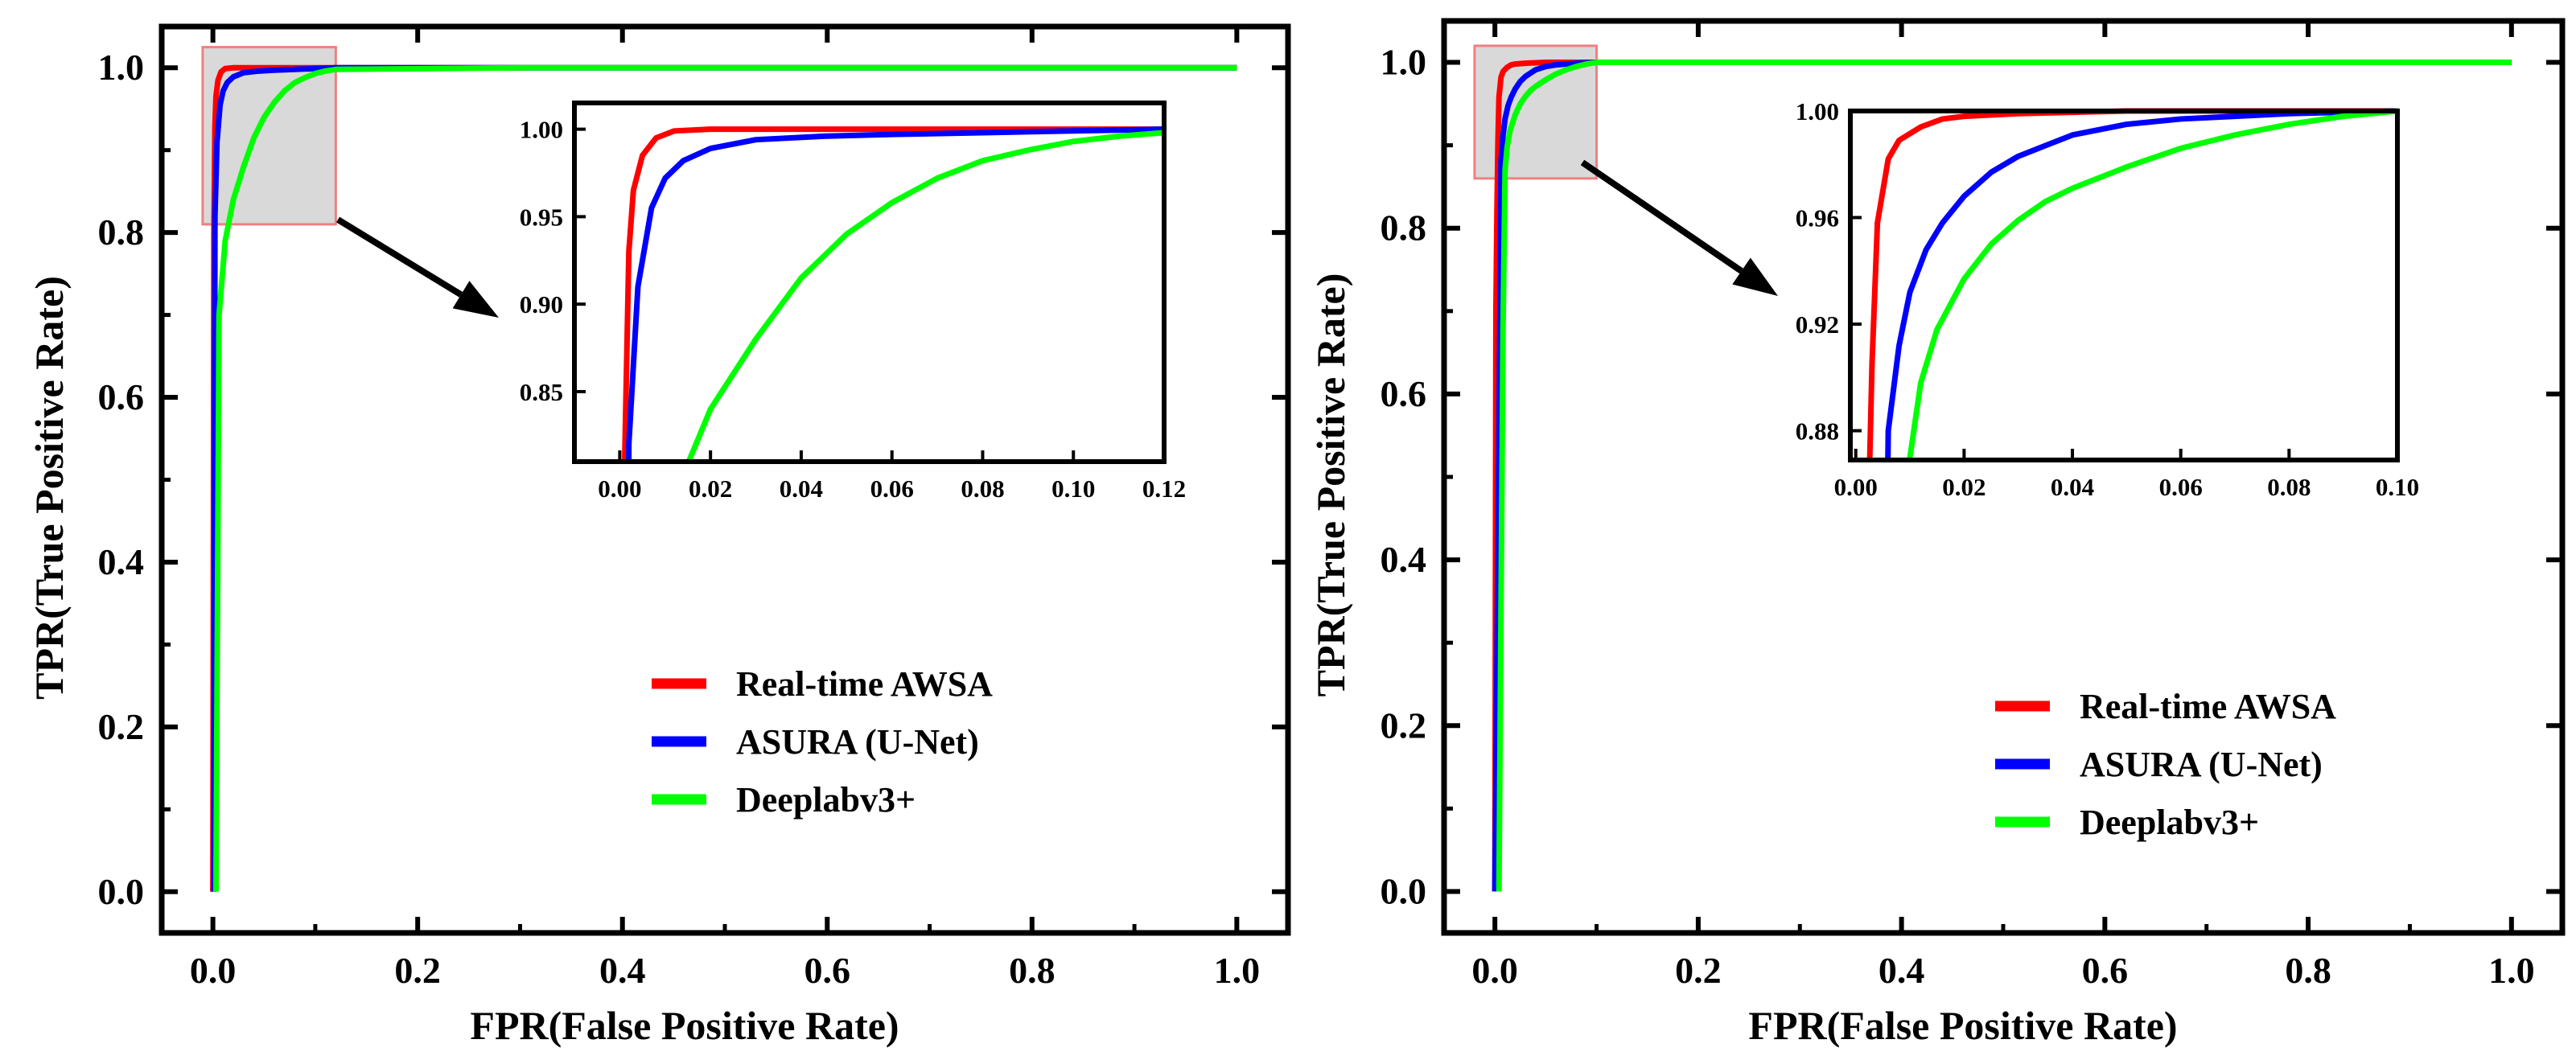  I want to click on inset-y-tick-label: 0.88, so click(1817, 431).